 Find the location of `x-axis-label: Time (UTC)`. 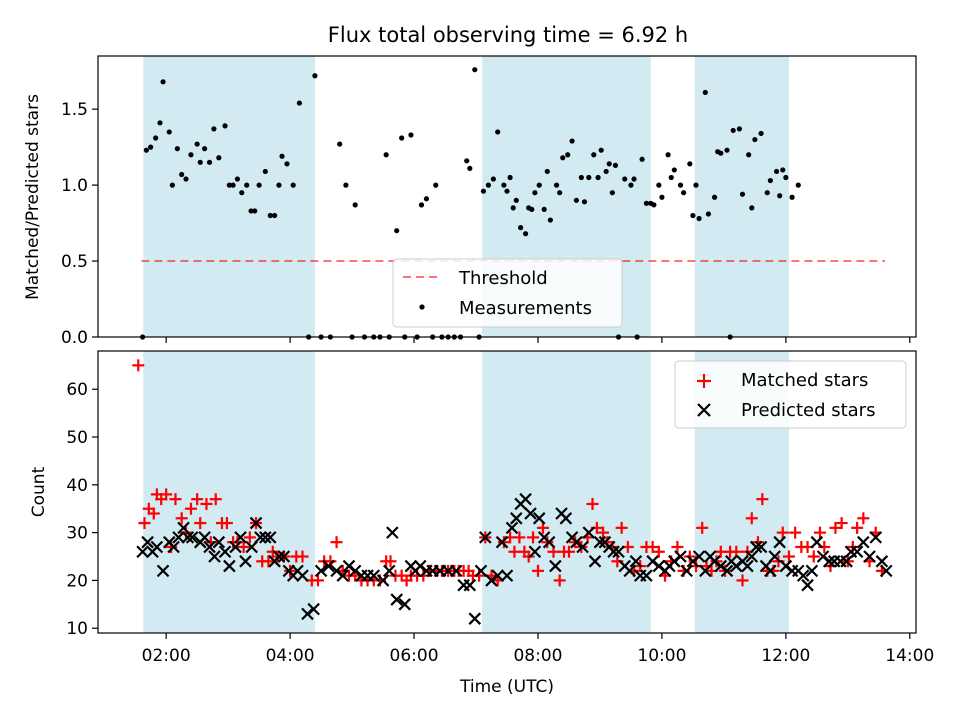

x-axis-label: Time (UTC) is located at coordinates (506, 687).